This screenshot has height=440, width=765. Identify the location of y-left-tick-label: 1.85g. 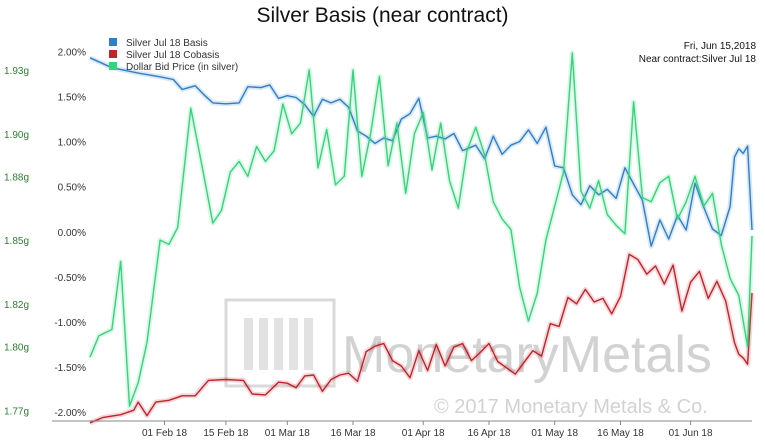
(16, 241).